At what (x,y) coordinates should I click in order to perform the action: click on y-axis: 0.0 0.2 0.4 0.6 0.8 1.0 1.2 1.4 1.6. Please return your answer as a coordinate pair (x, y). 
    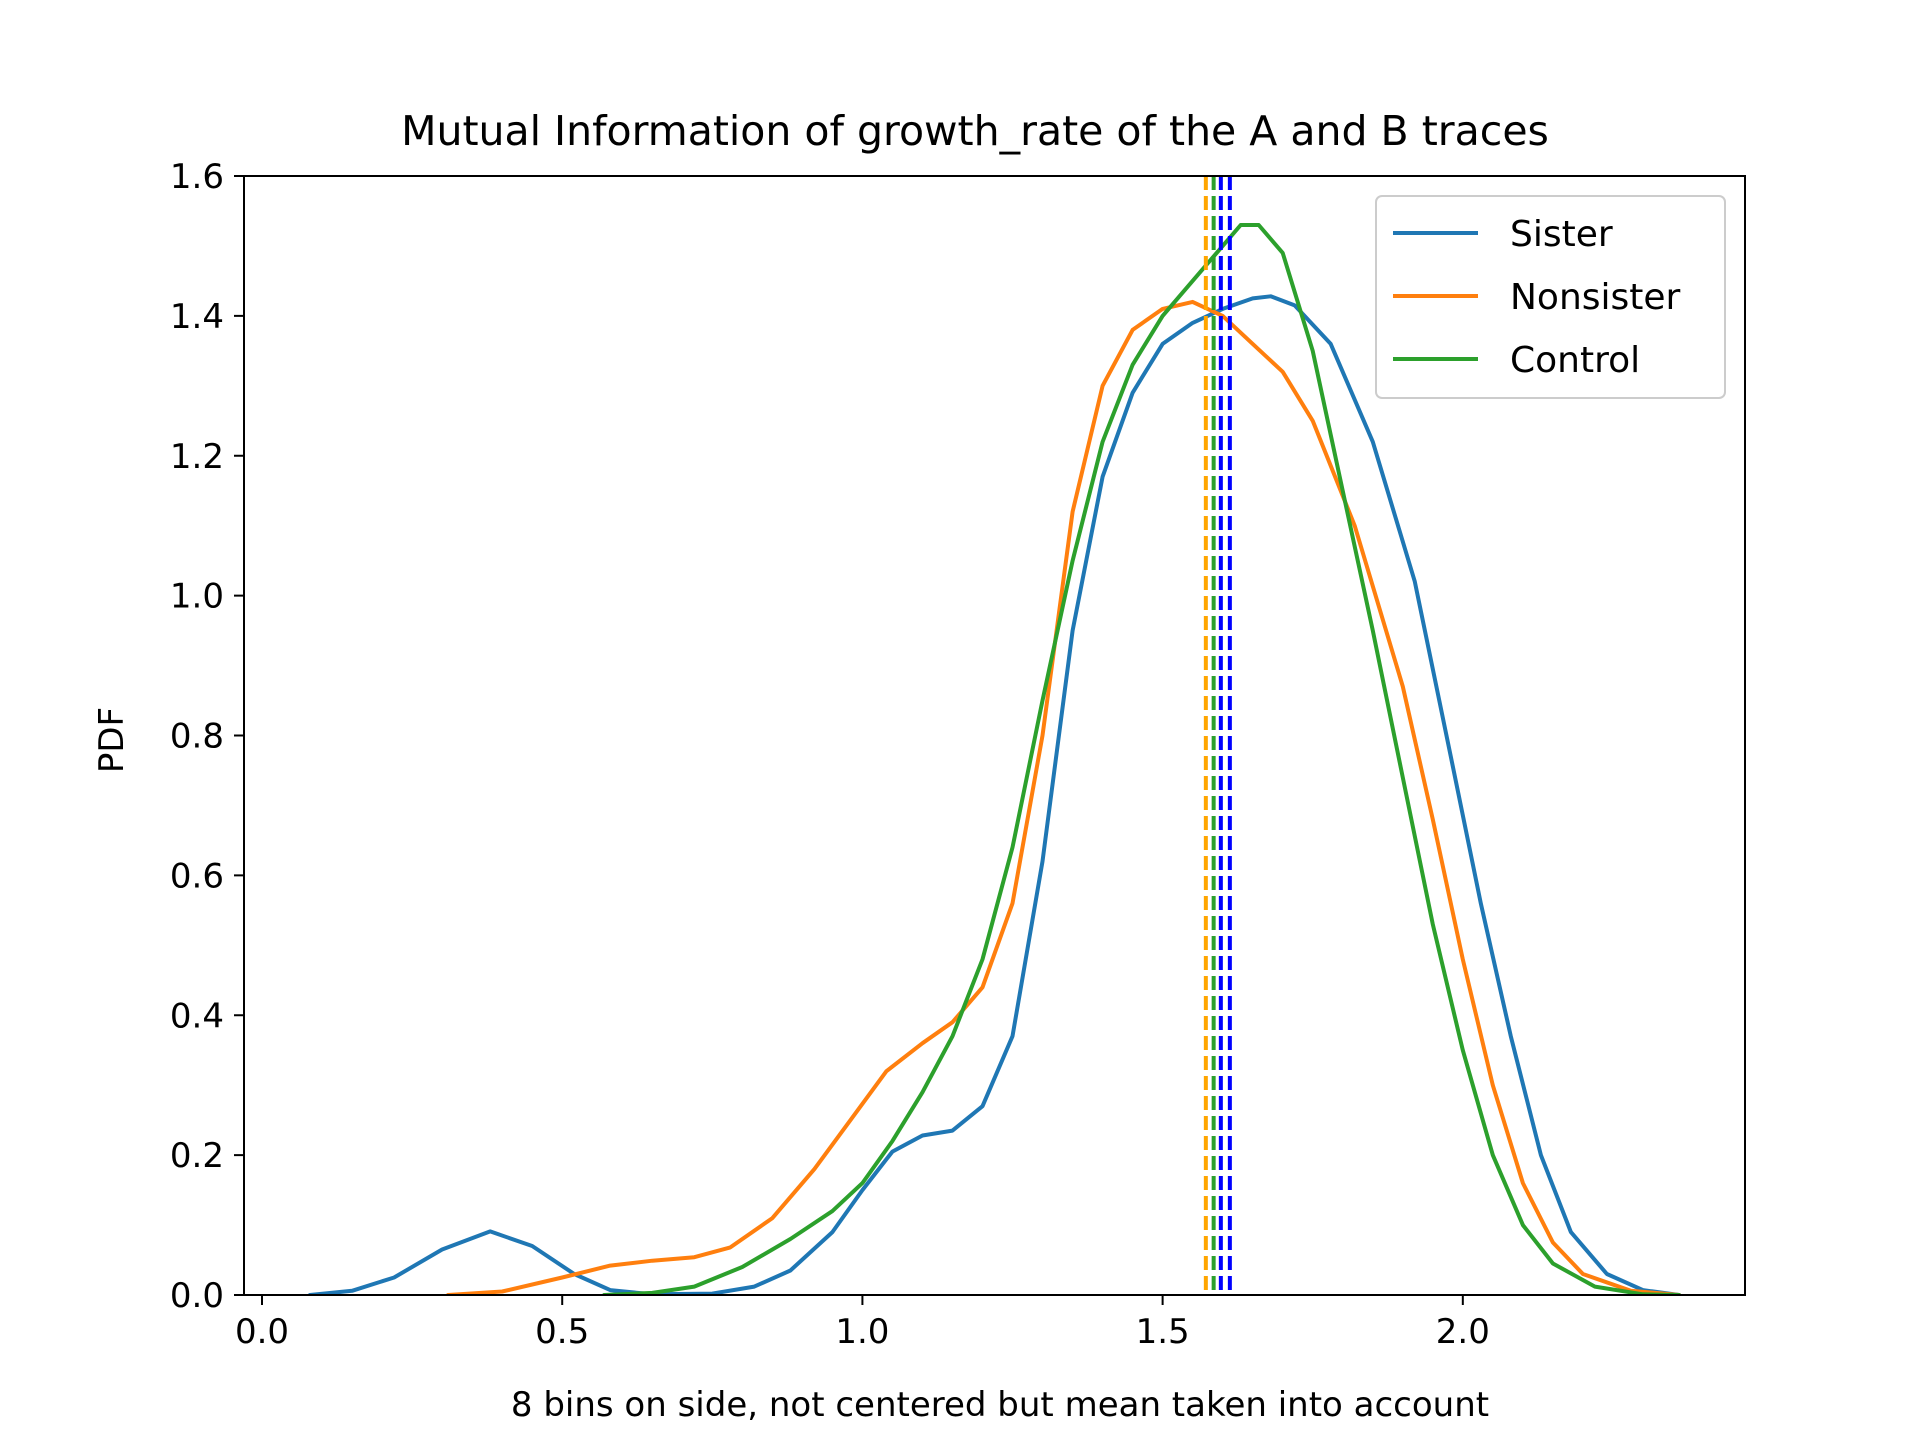
    Looking at the image, I should click on (207, 736).